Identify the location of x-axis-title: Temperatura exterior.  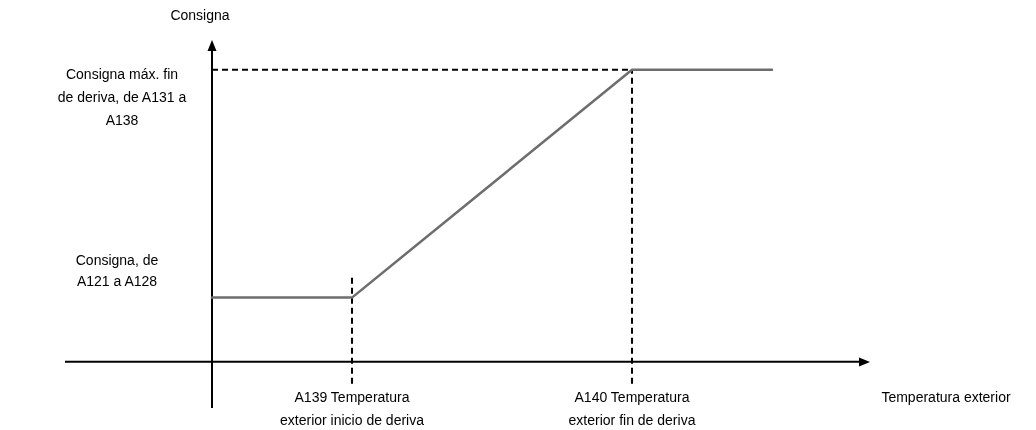
(946, 396).